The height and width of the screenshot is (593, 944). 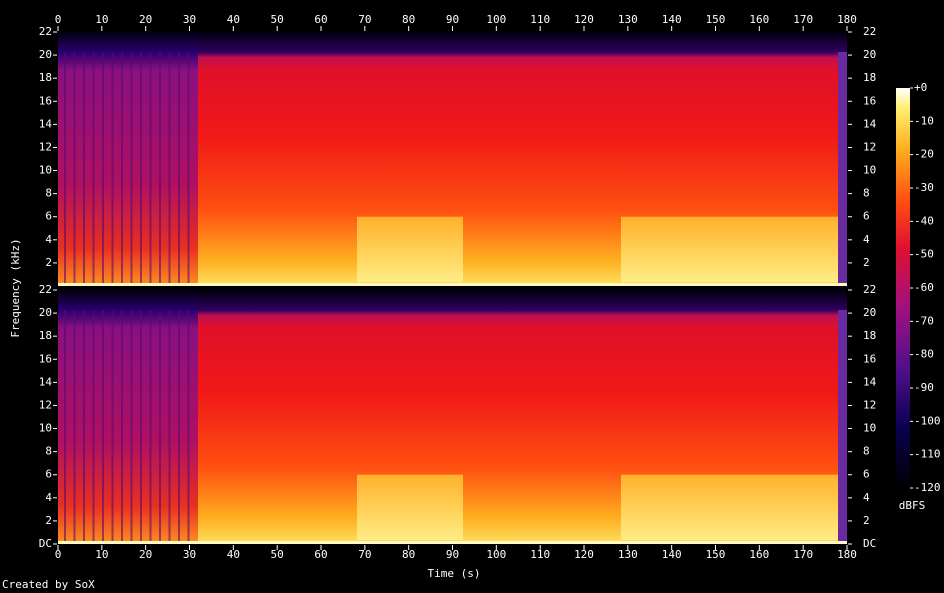 I want to click on spectrogram-base, so click(x=452, y=284).